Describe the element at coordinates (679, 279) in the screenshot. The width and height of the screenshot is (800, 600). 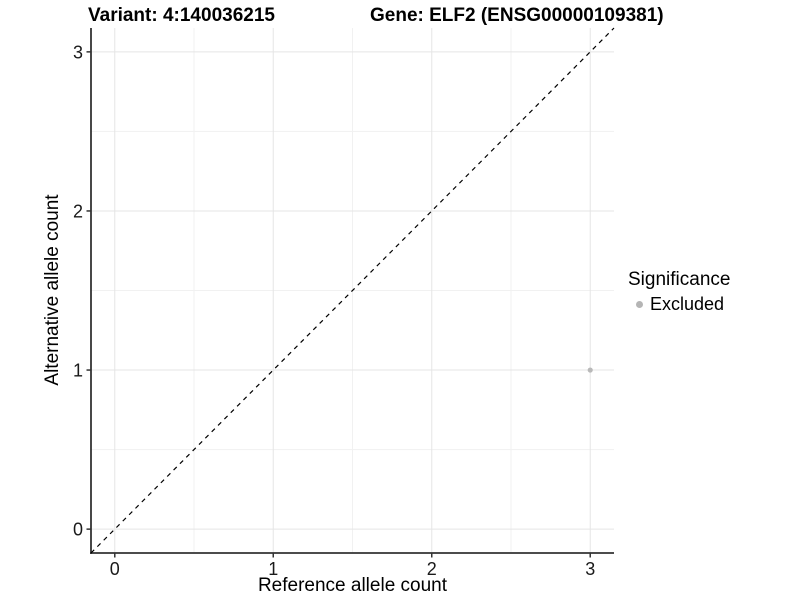
I see `legend-title: Significance` at that location.